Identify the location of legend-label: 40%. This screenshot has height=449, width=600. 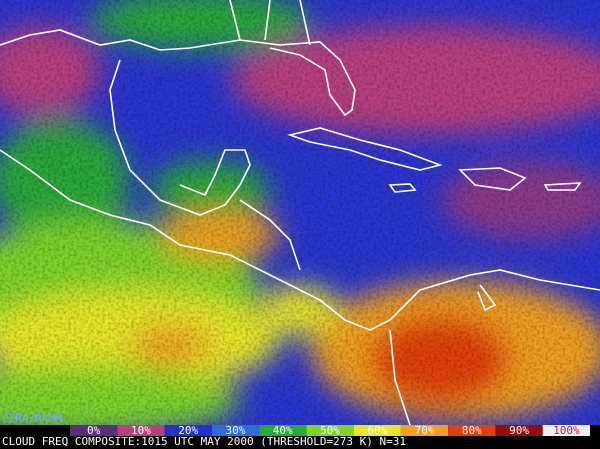
(283, 430).